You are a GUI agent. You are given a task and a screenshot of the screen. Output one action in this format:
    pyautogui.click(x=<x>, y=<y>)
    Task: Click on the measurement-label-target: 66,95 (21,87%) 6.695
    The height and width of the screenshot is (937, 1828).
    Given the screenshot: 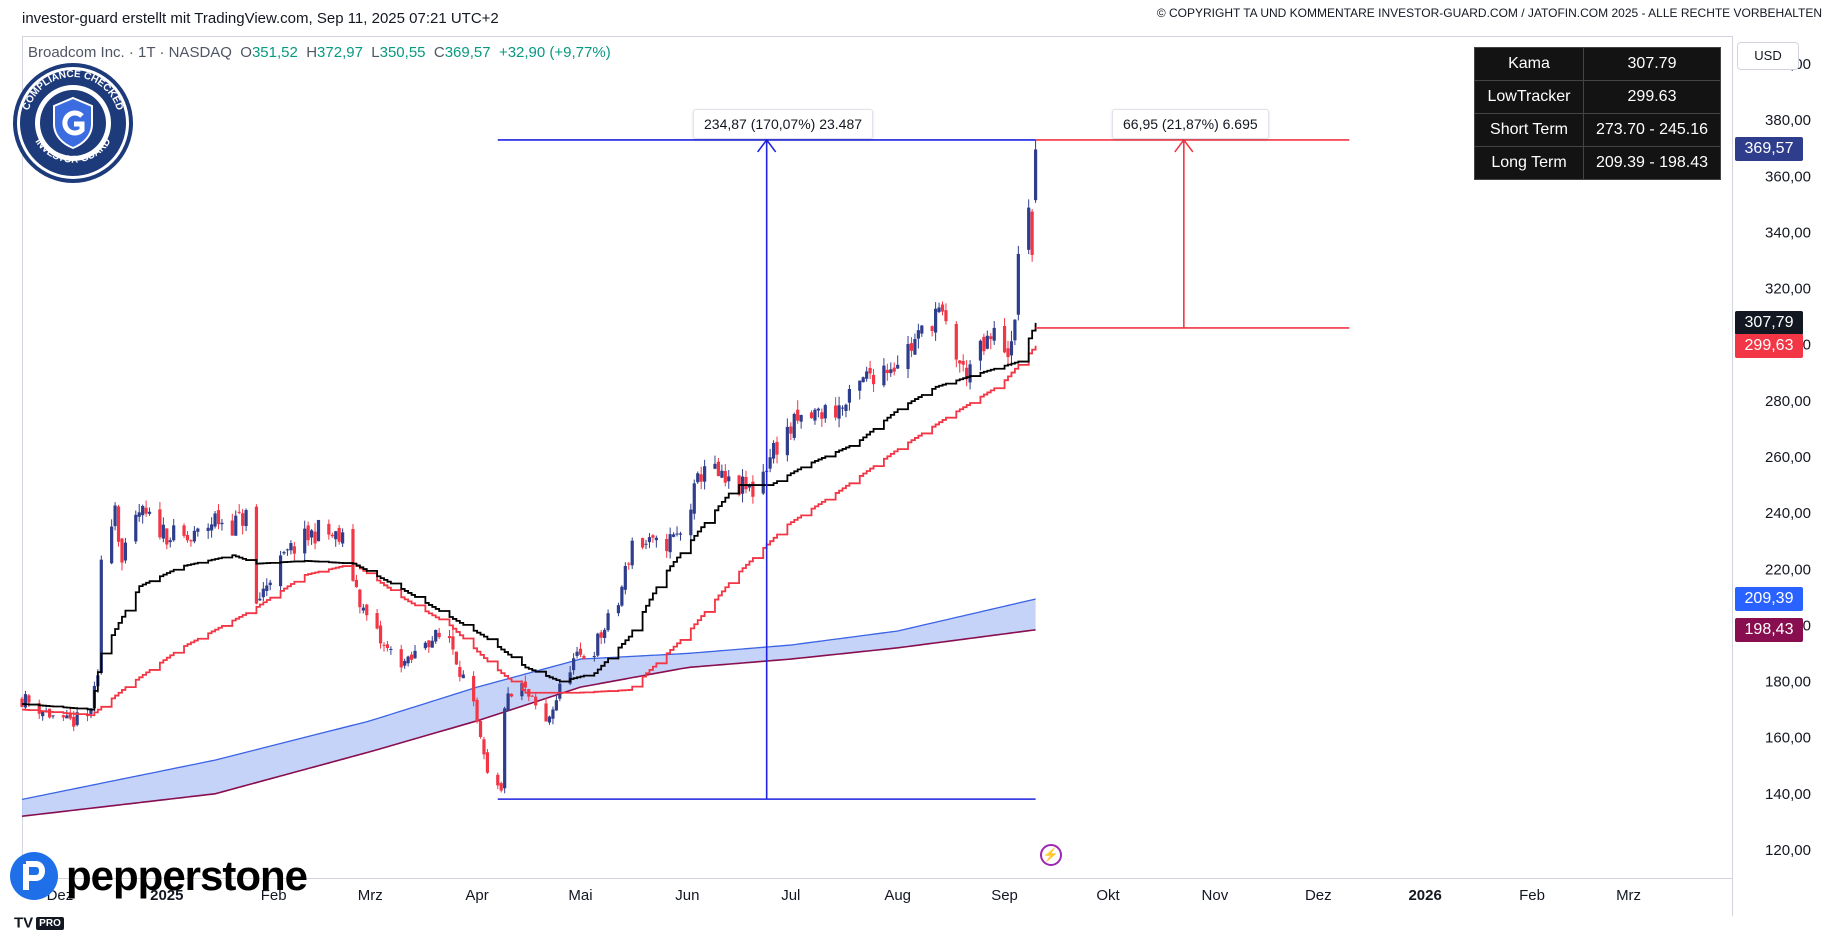 What is the action you would take?
    pyautogui.click(x=1190, y=124)
    